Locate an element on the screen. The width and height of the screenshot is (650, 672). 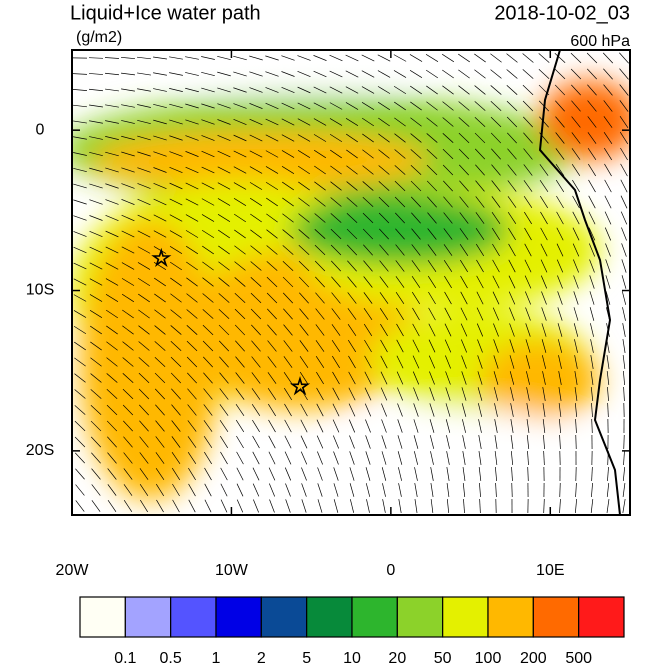
x-tick-label: 10W is located at coordinates (232, 570).